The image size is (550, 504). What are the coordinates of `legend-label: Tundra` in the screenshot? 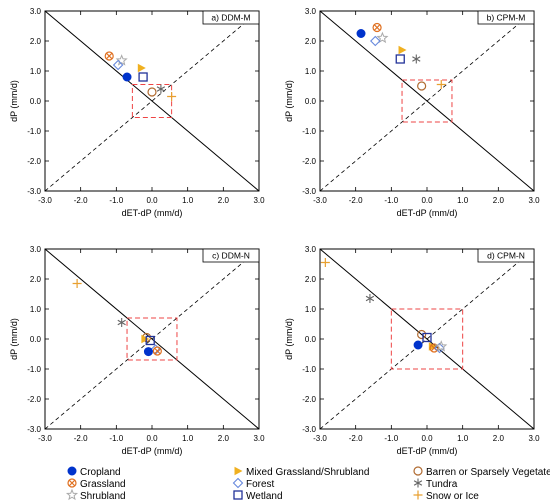 It's located at (442, 484).